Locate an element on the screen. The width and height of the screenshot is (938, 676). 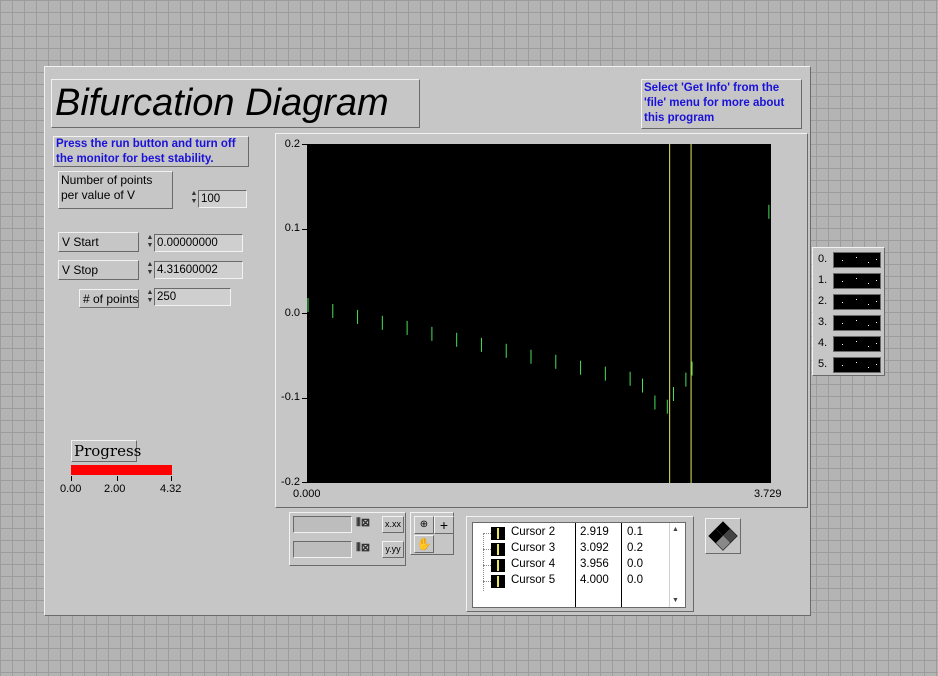
points-per-v-stepper: ▲ ▼ is located at coordinates (194, 197).